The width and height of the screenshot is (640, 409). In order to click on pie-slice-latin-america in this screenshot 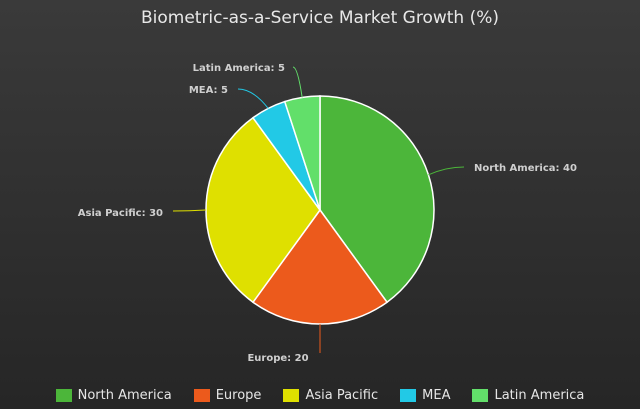, I will do `click(302, 153)`.